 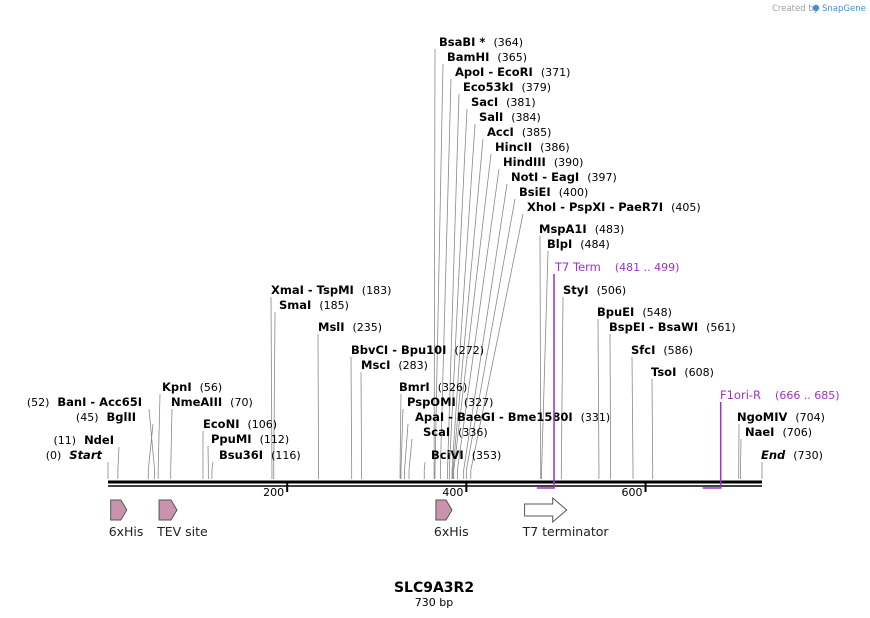 I want to click on credit-brand: SnapGene, so click(x=844, y=9).